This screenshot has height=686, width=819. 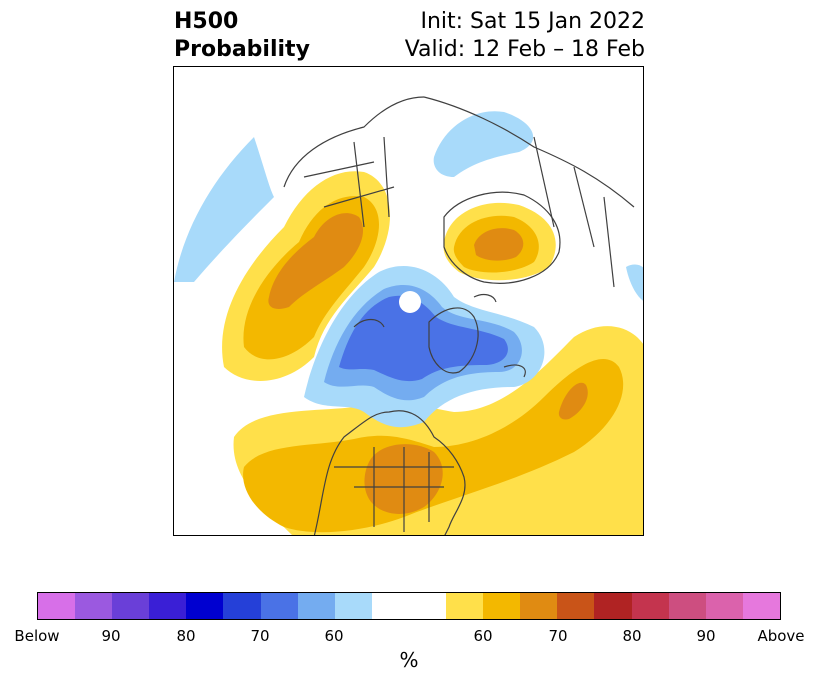 What do you see at coordinates (632, 636) in the screenshot?
I see `colorbar-label-above-80: 80` at bounding box center [632, 636].